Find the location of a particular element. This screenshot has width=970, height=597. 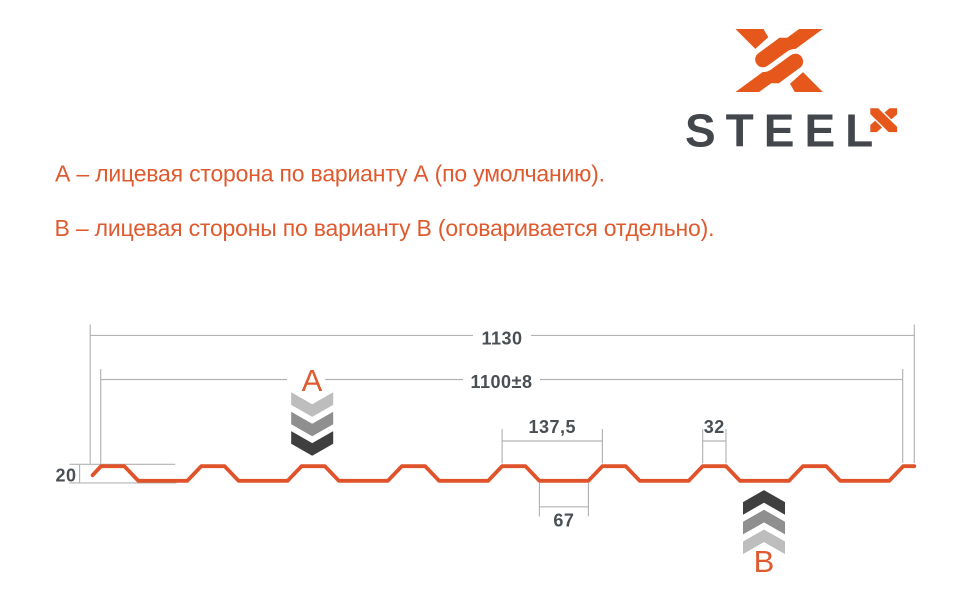

profile-section-line is located at coordinates (503, 473).